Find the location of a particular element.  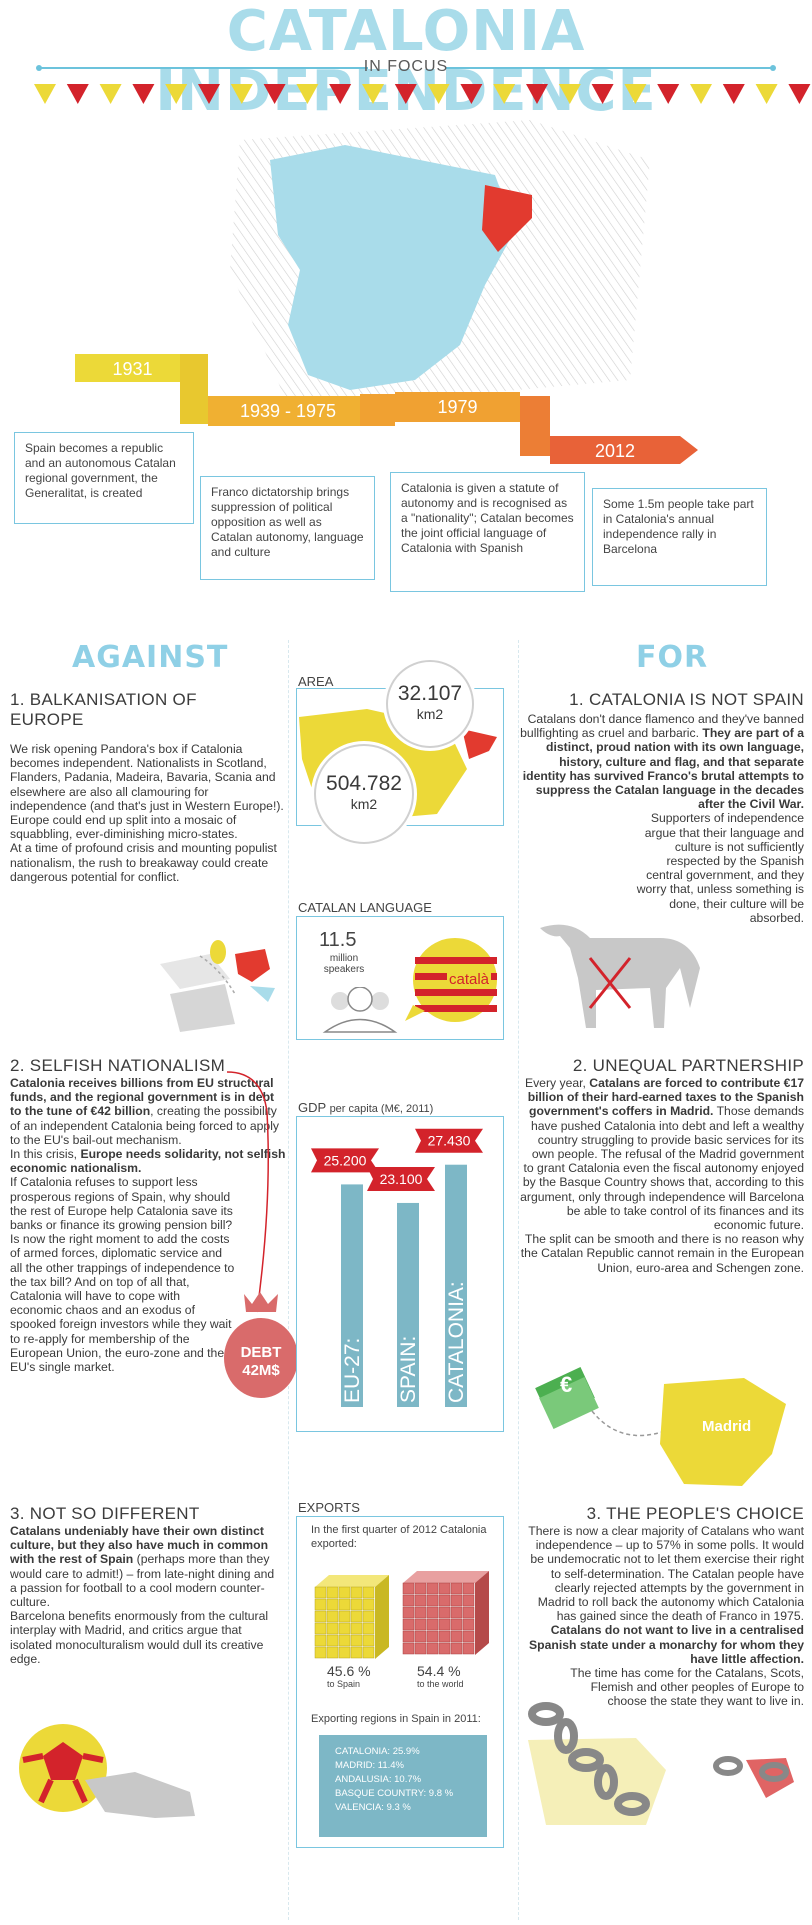

timeline-ribbon-1931: 1931 is located at coordinates (132, 368).